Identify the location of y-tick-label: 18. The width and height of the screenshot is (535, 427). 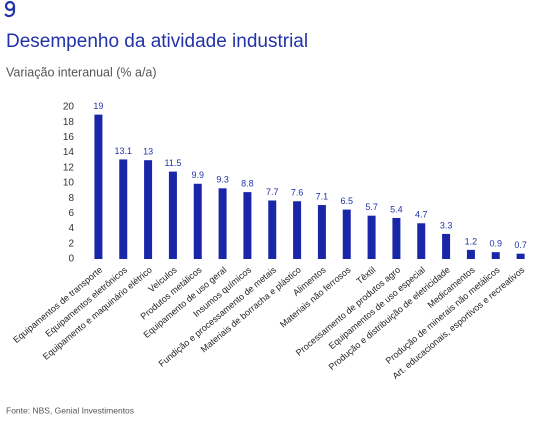
(69, 122).